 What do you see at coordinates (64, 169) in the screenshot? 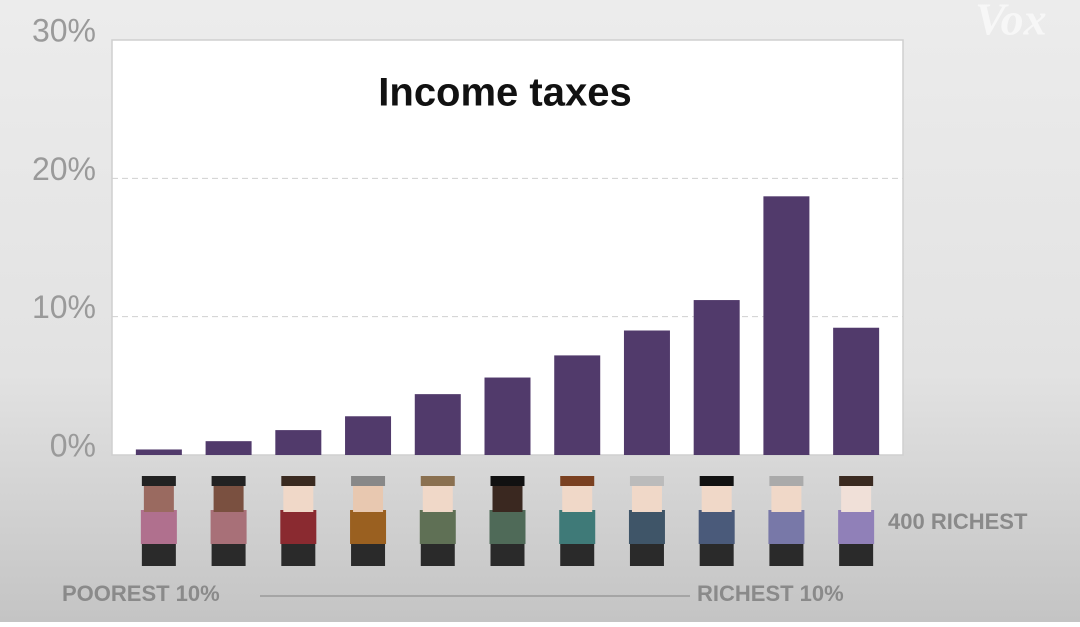
I see `y-tick-label: 20%` at bounding box center [64, 169].